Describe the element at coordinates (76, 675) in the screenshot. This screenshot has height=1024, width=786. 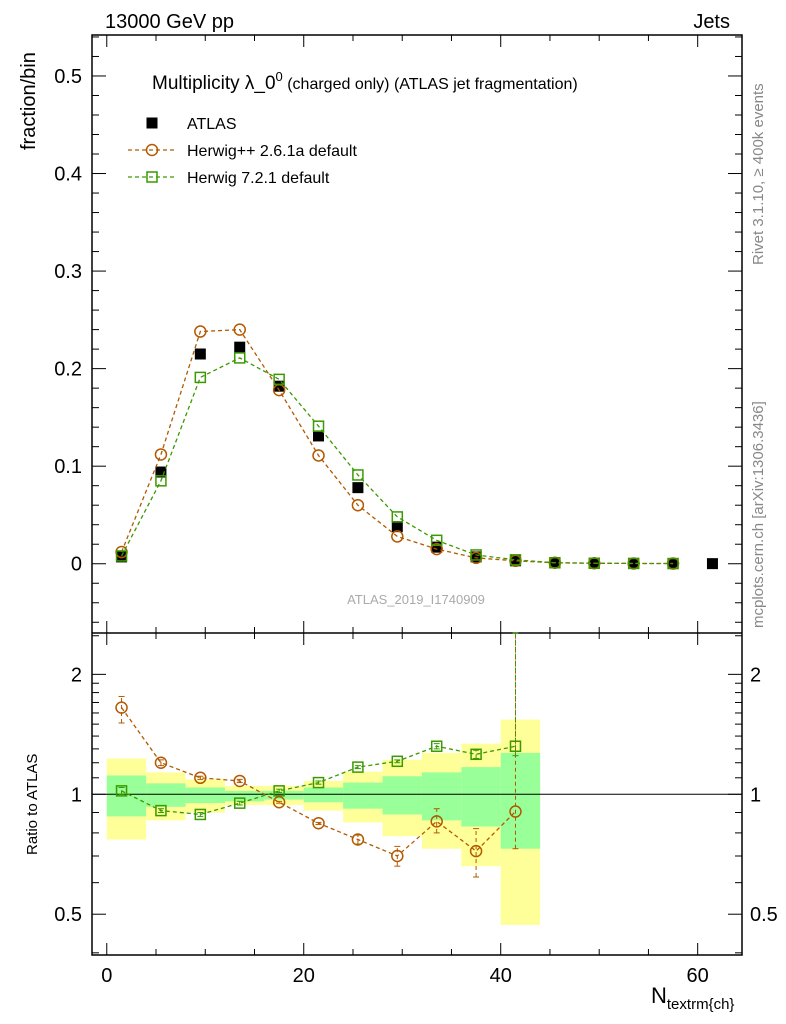
I see `ratio-y-tick-label: 2` at that location.